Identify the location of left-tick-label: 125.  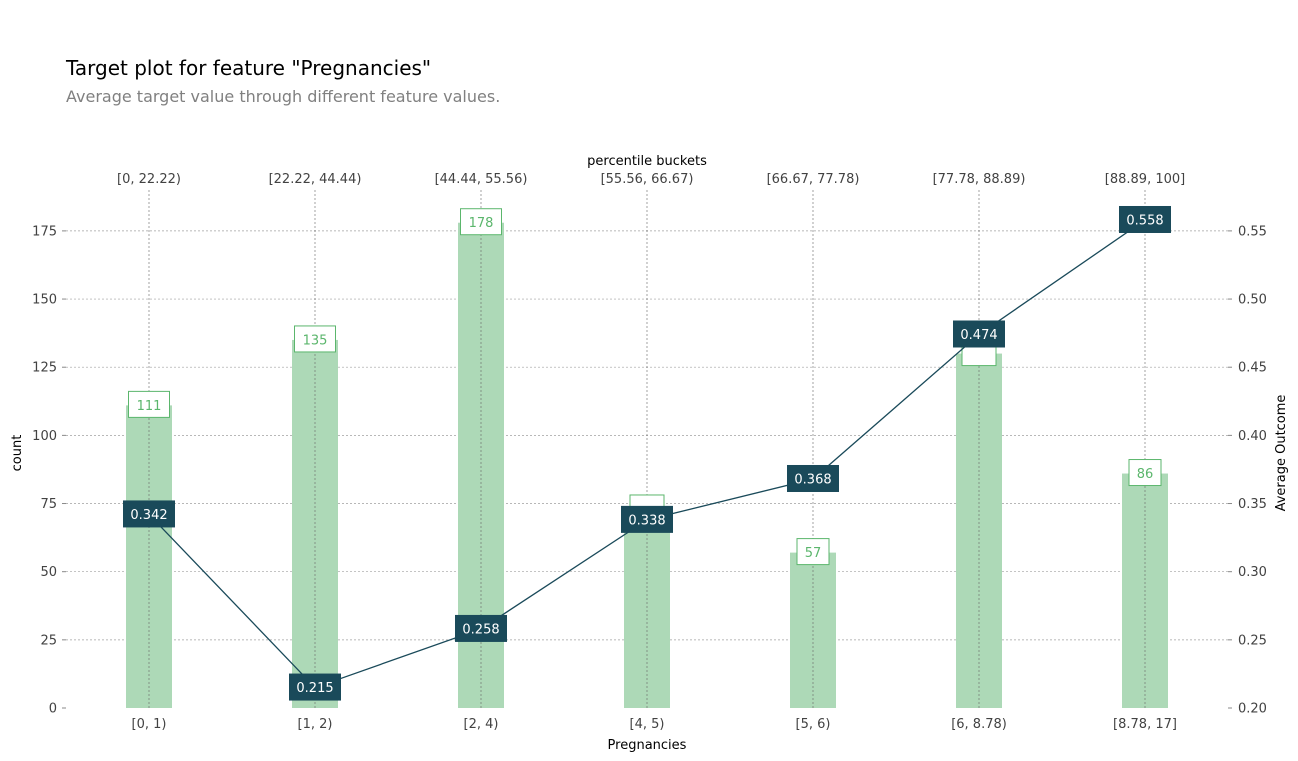
(44, 368).